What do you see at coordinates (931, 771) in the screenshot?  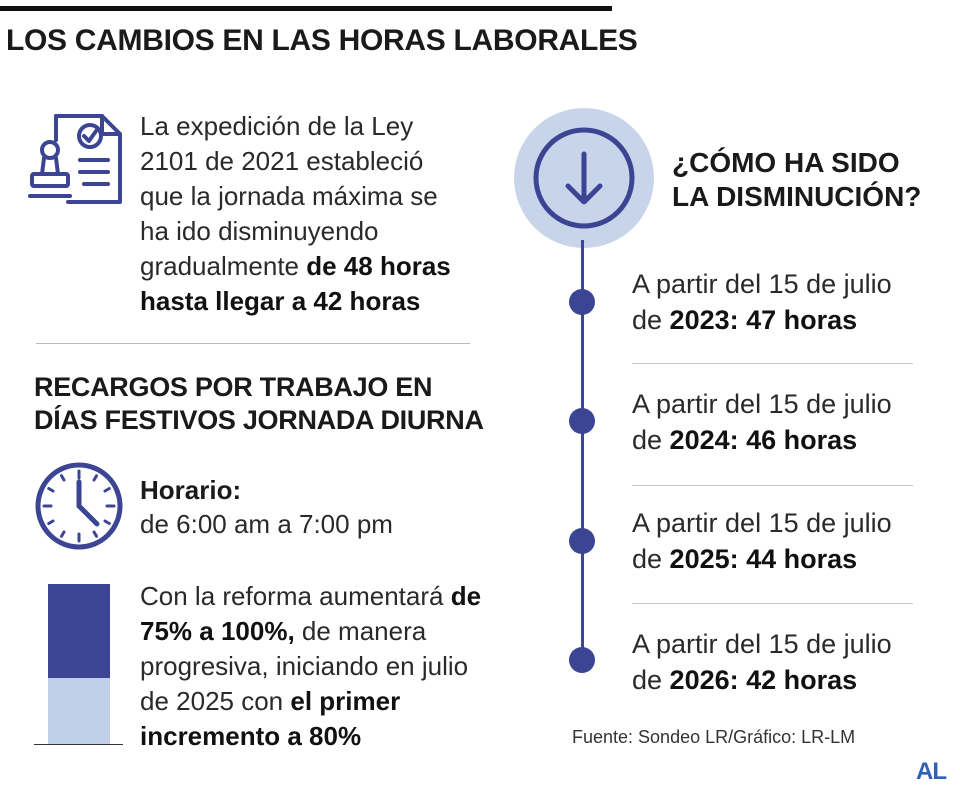 I see `publisher-logo: AL` at bounding box center [931, 771].